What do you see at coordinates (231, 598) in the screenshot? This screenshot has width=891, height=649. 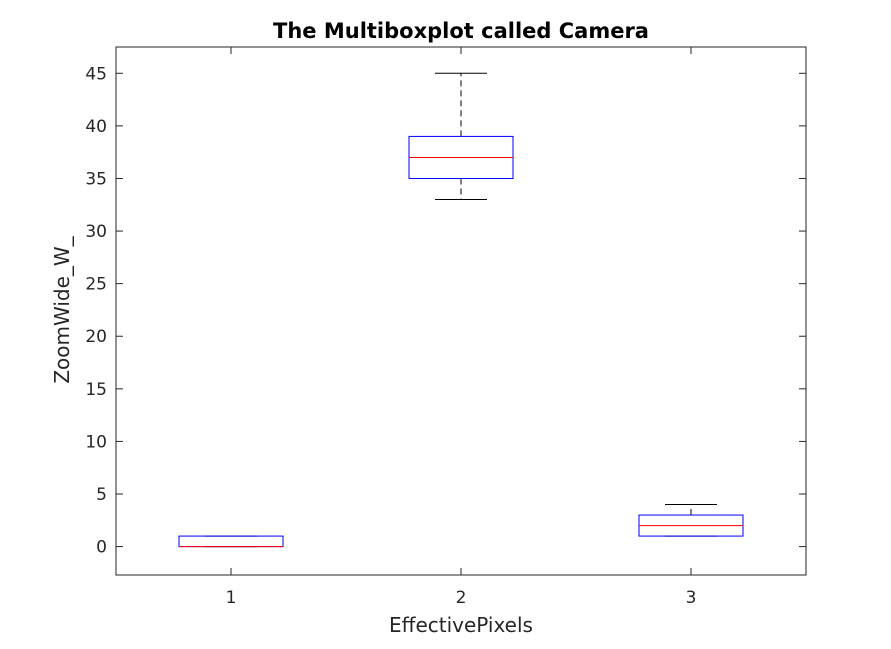 I see `x-tick-label: 1` at bounding box center [231, 598].